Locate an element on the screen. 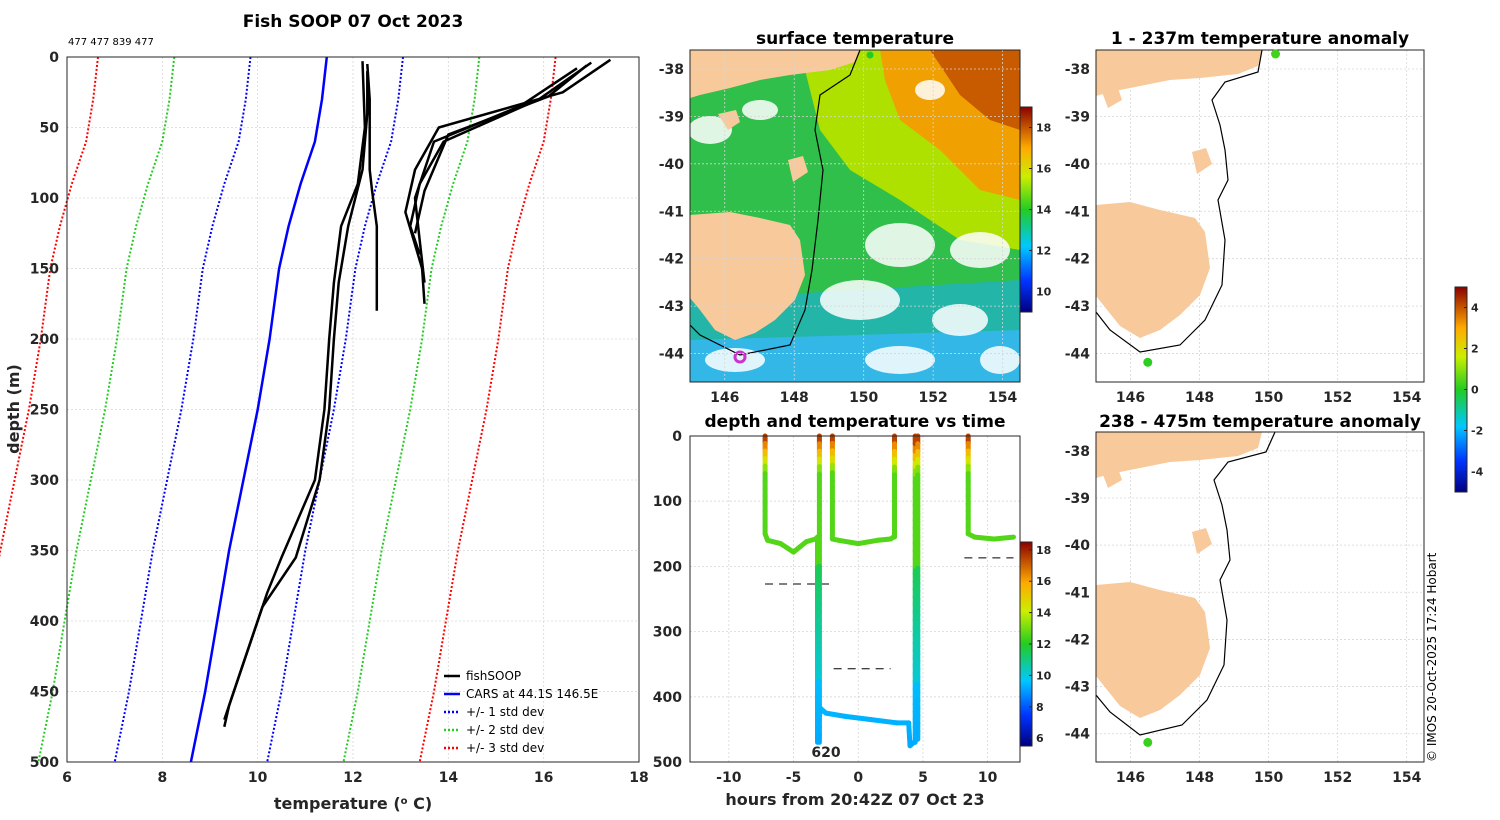 Image resolution: width=1500 pixels, height=820 pixels. anomaly-upper-map is located at coordinates (1179, 201).